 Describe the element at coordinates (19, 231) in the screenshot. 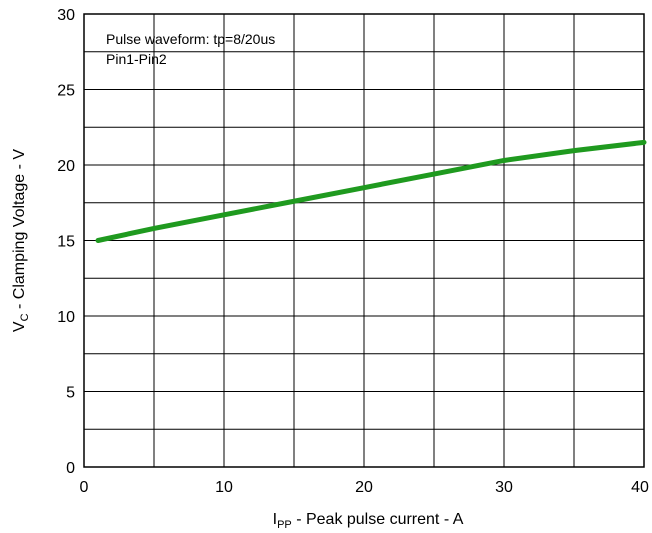

I see `y-axis-label-rest: - Clamping Voltage - V` at that location.